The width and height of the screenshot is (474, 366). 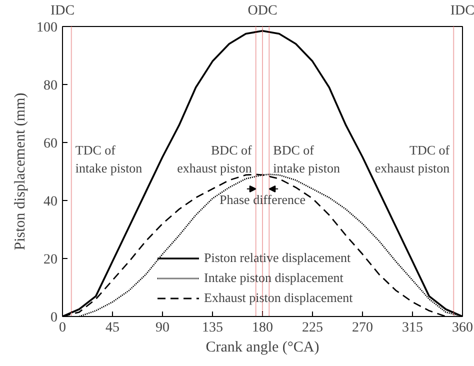 I want to click on y-tick-label: 100, so click(x=47, y=28).